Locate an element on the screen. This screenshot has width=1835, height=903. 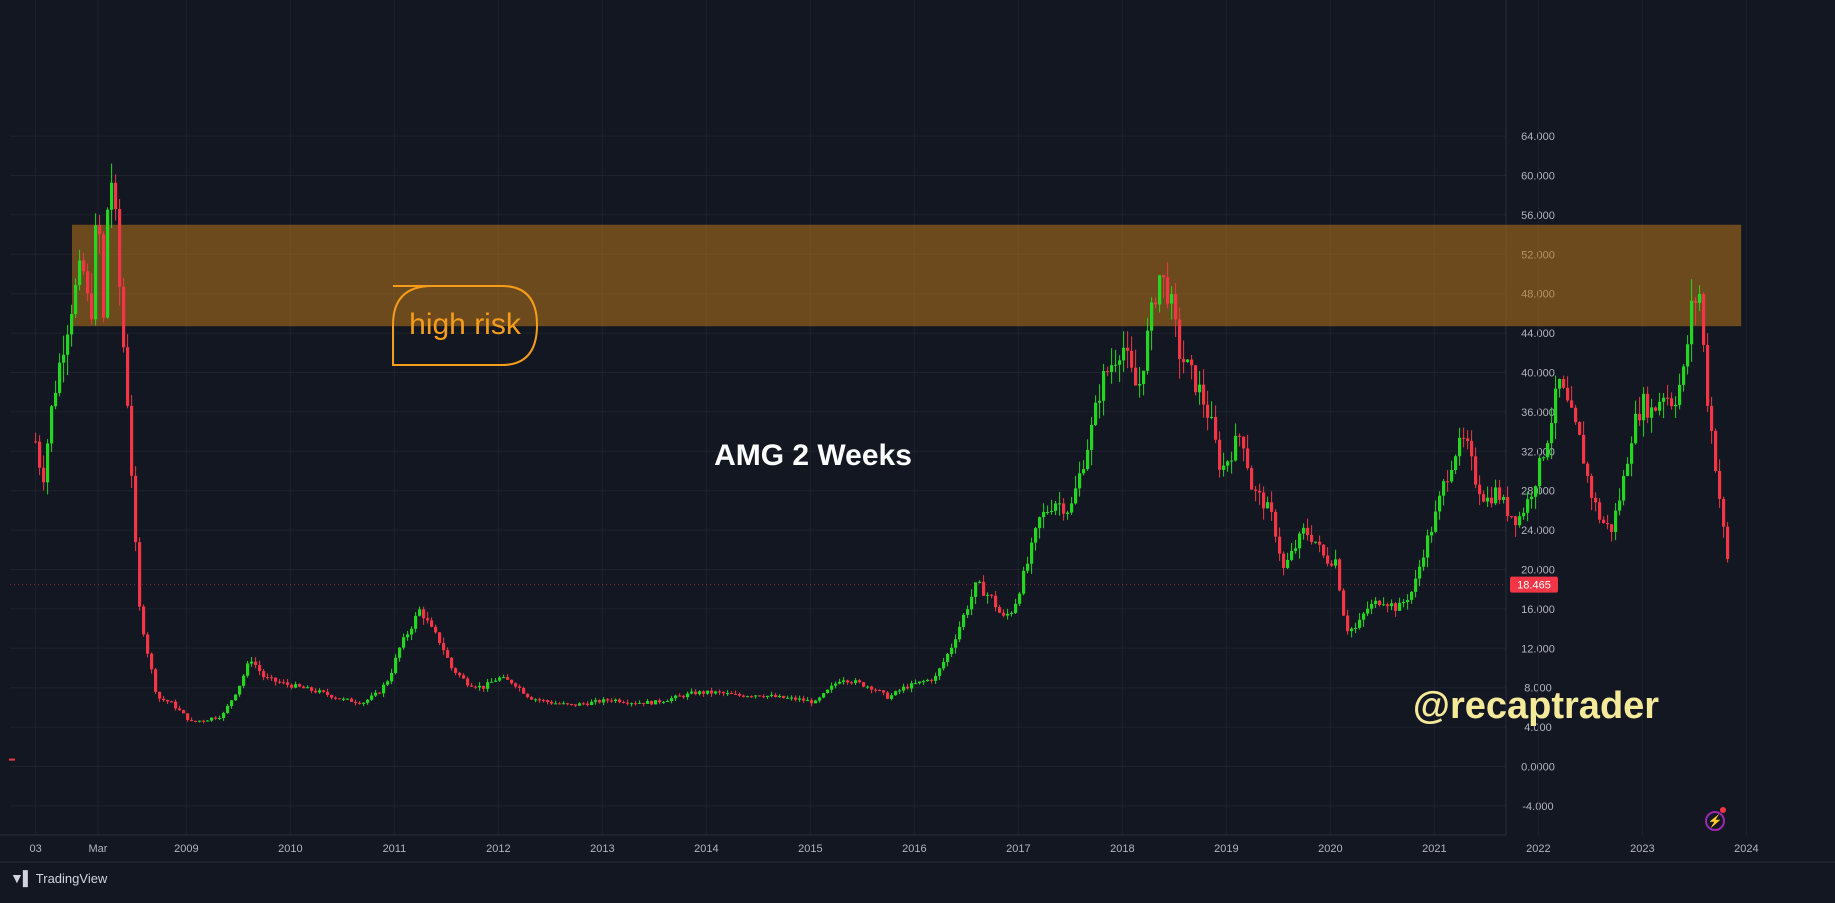
lightning-icon: ⚡ is located at coordinates (1715, 821).